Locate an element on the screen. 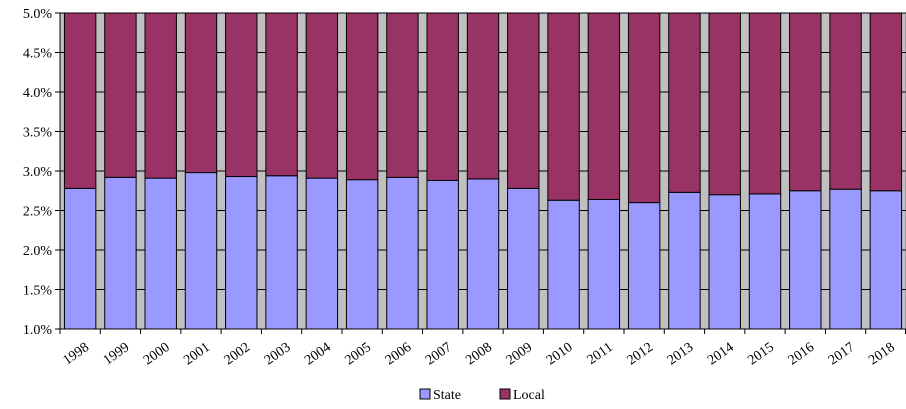 This screenshot has height=409, width=906. x-tick-label: 2006 is located at coordinates (399, 354).